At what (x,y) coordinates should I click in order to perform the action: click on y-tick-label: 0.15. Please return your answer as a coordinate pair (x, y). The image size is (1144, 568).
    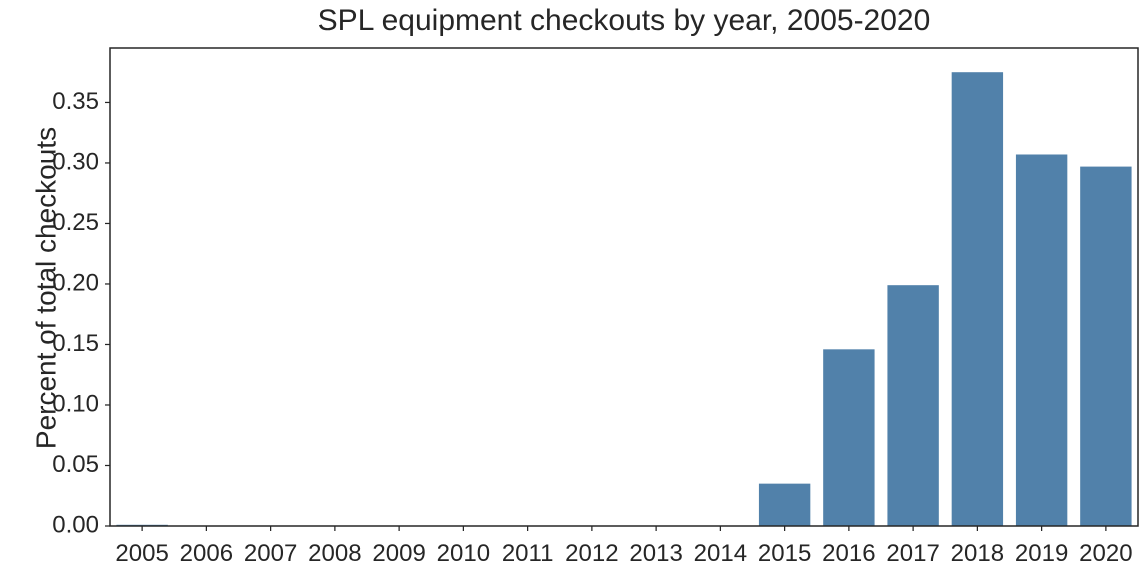
    Looking at the image, I should click on (75, 343).